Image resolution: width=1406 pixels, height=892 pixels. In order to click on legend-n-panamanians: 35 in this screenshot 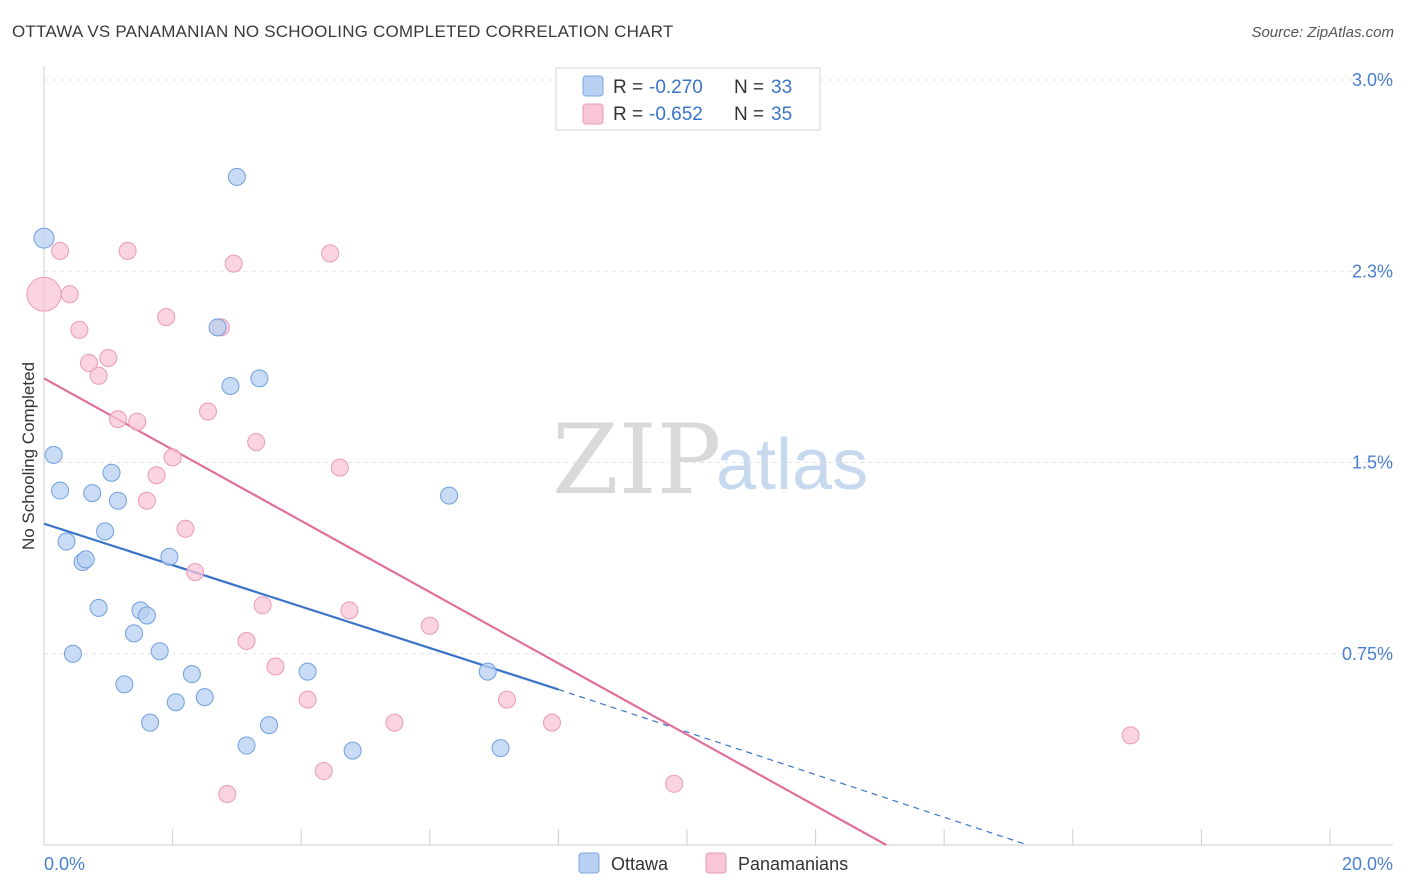, I will do `click(781, 114)`.